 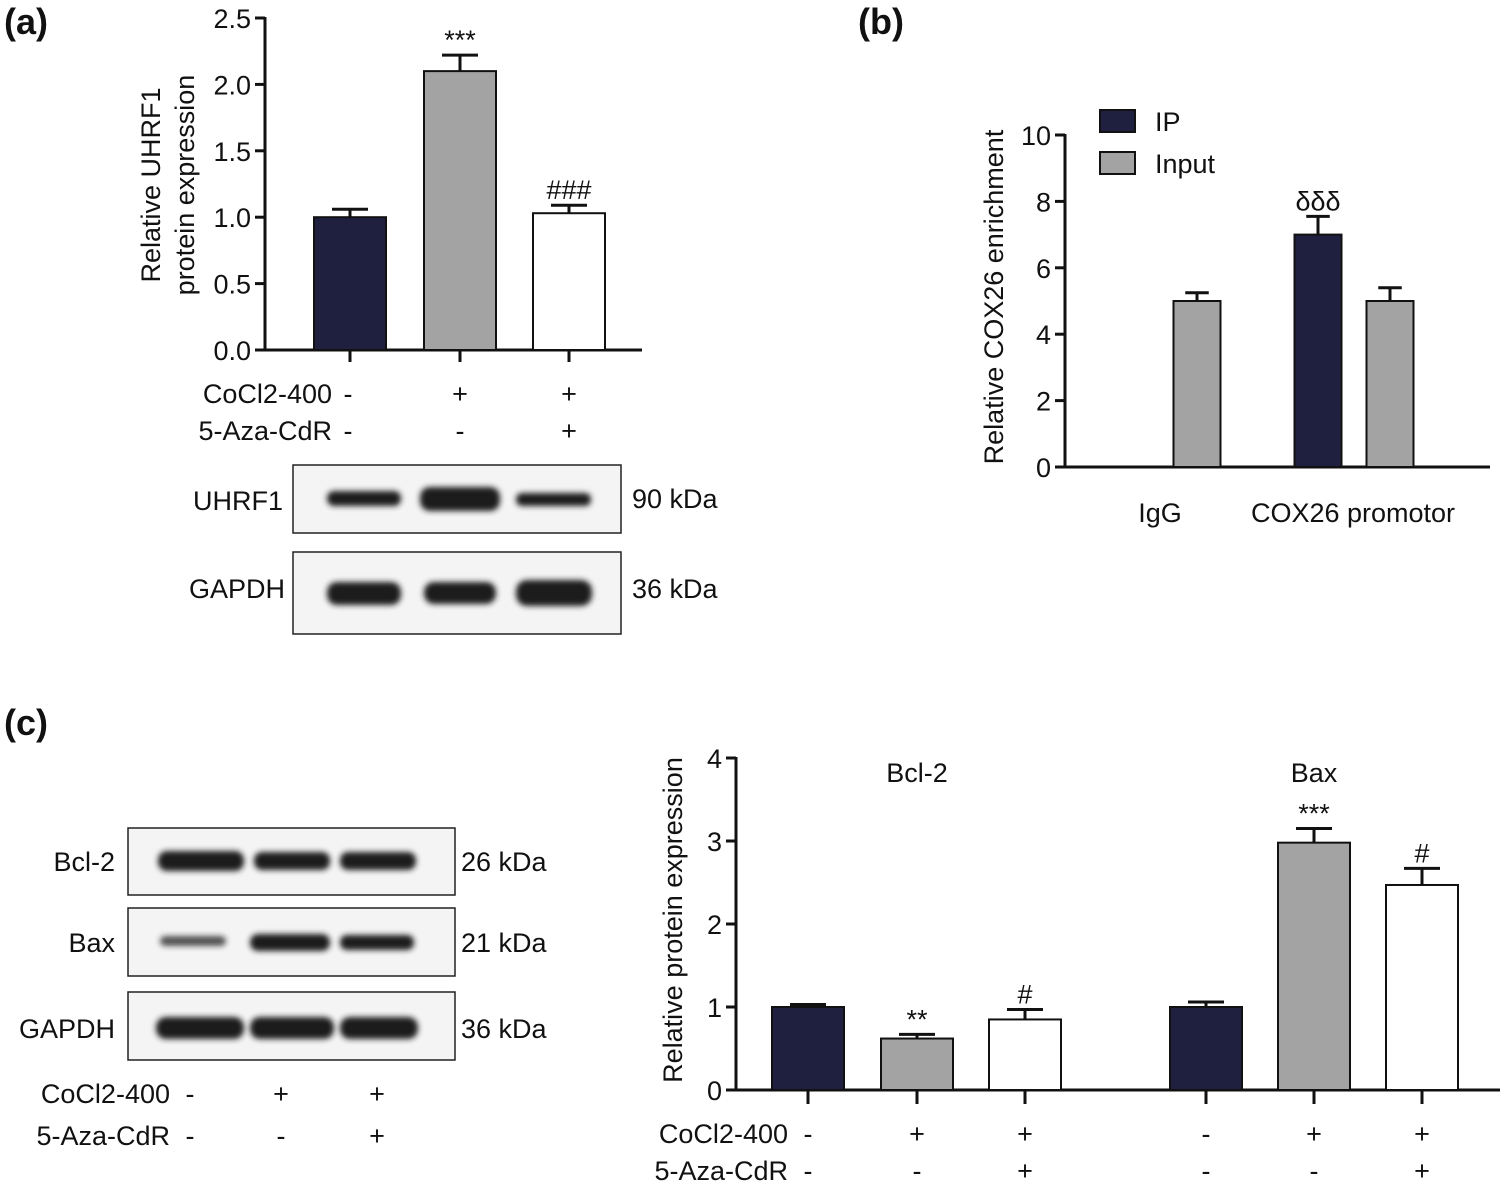 What do you see at coordinates (917, 773) in the screenshot?
I see `group-label: Bcl-2` at bounding box center [917, 773].